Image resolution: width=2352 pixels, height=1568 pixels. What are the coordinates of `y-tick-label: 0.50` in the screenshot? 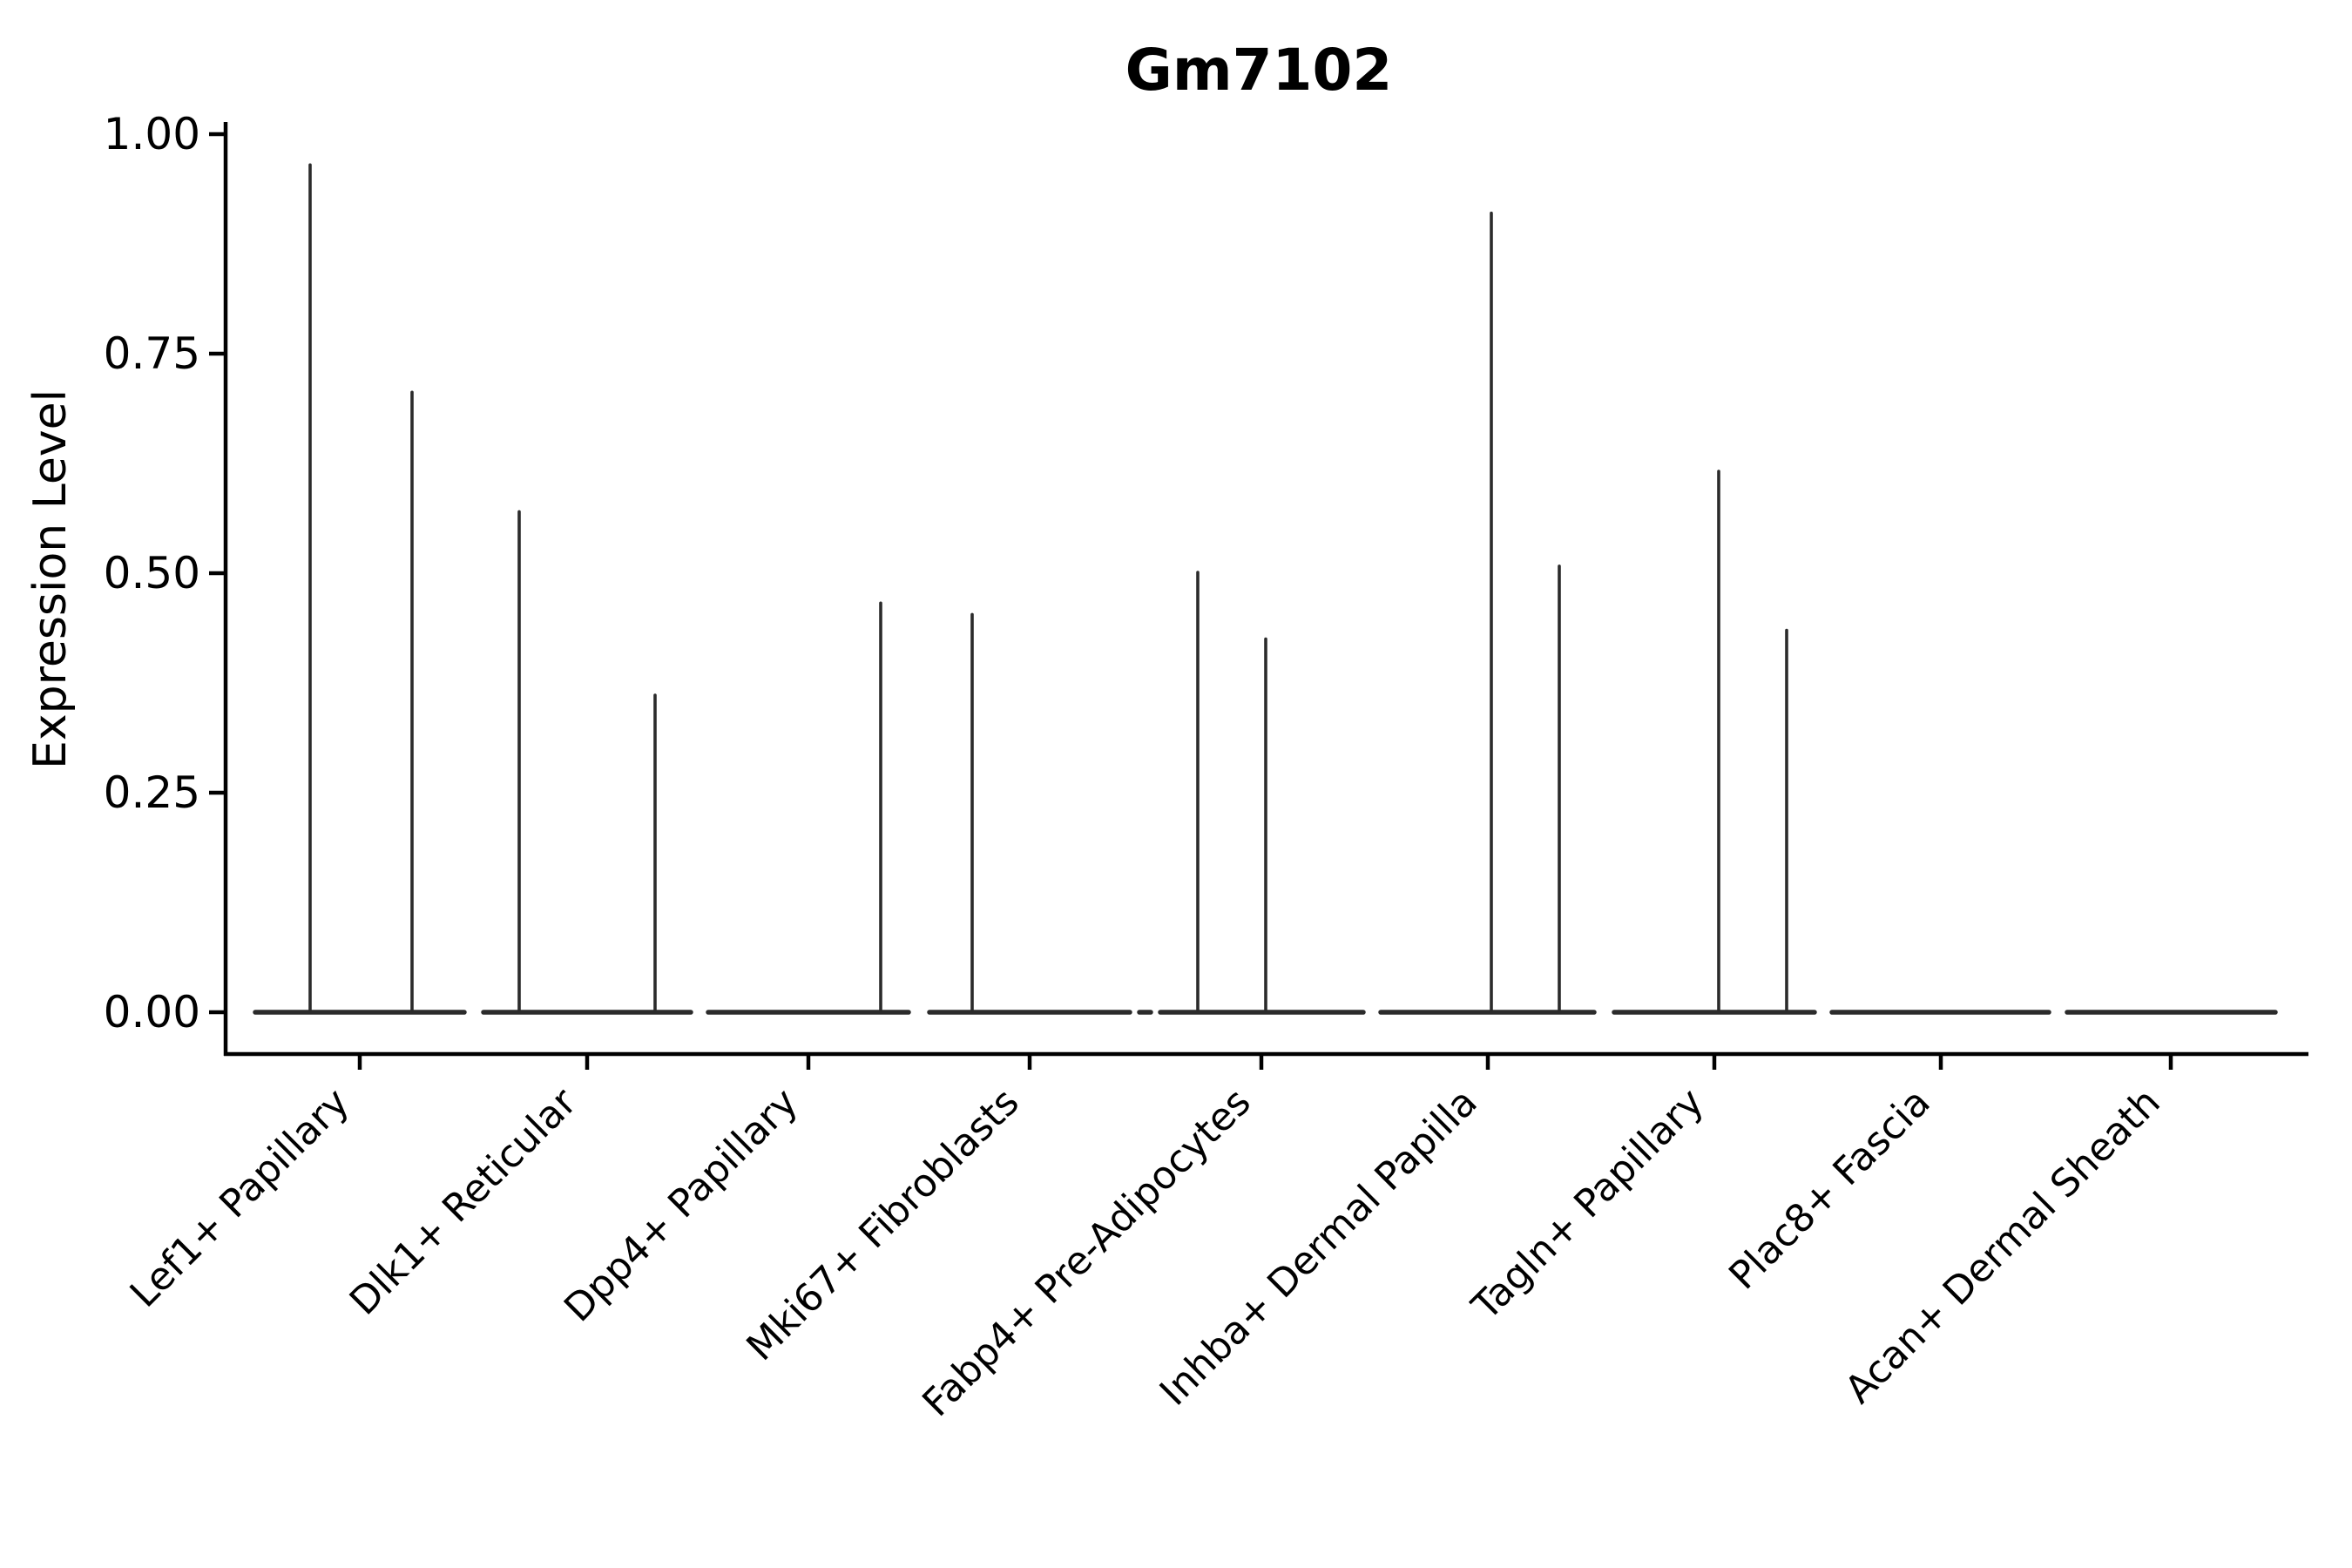 It's located at (152, 573).